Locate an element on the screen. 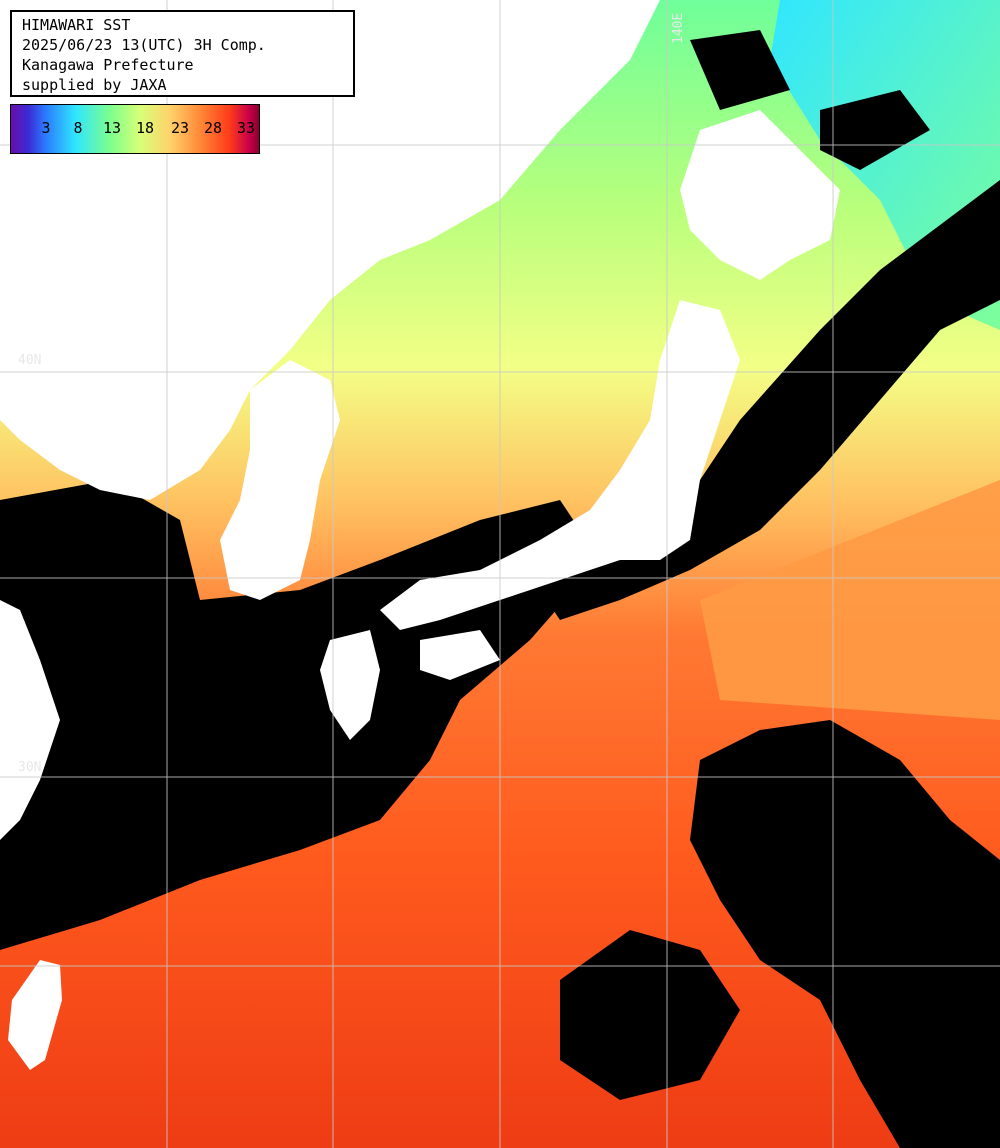 This screenshot has width=1000, height=1148. land-china-coast is located at coordinates (30, 720).